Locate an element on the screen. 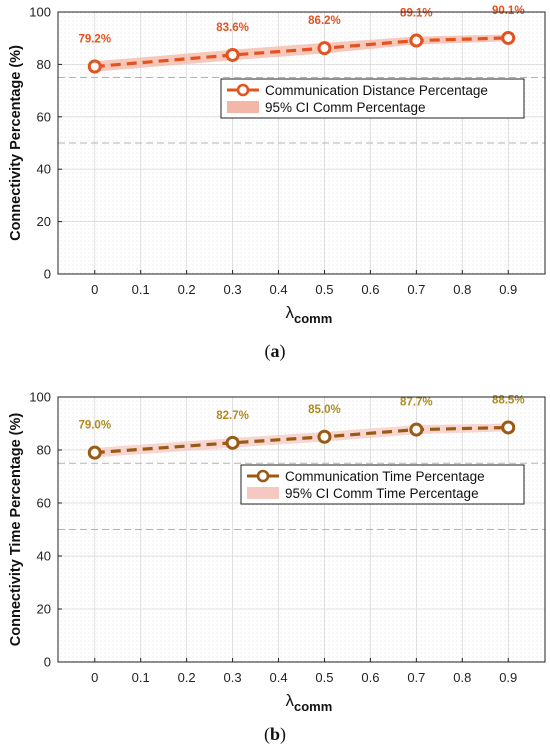  data-label: 88.5% is located at coordinates (508, 400).